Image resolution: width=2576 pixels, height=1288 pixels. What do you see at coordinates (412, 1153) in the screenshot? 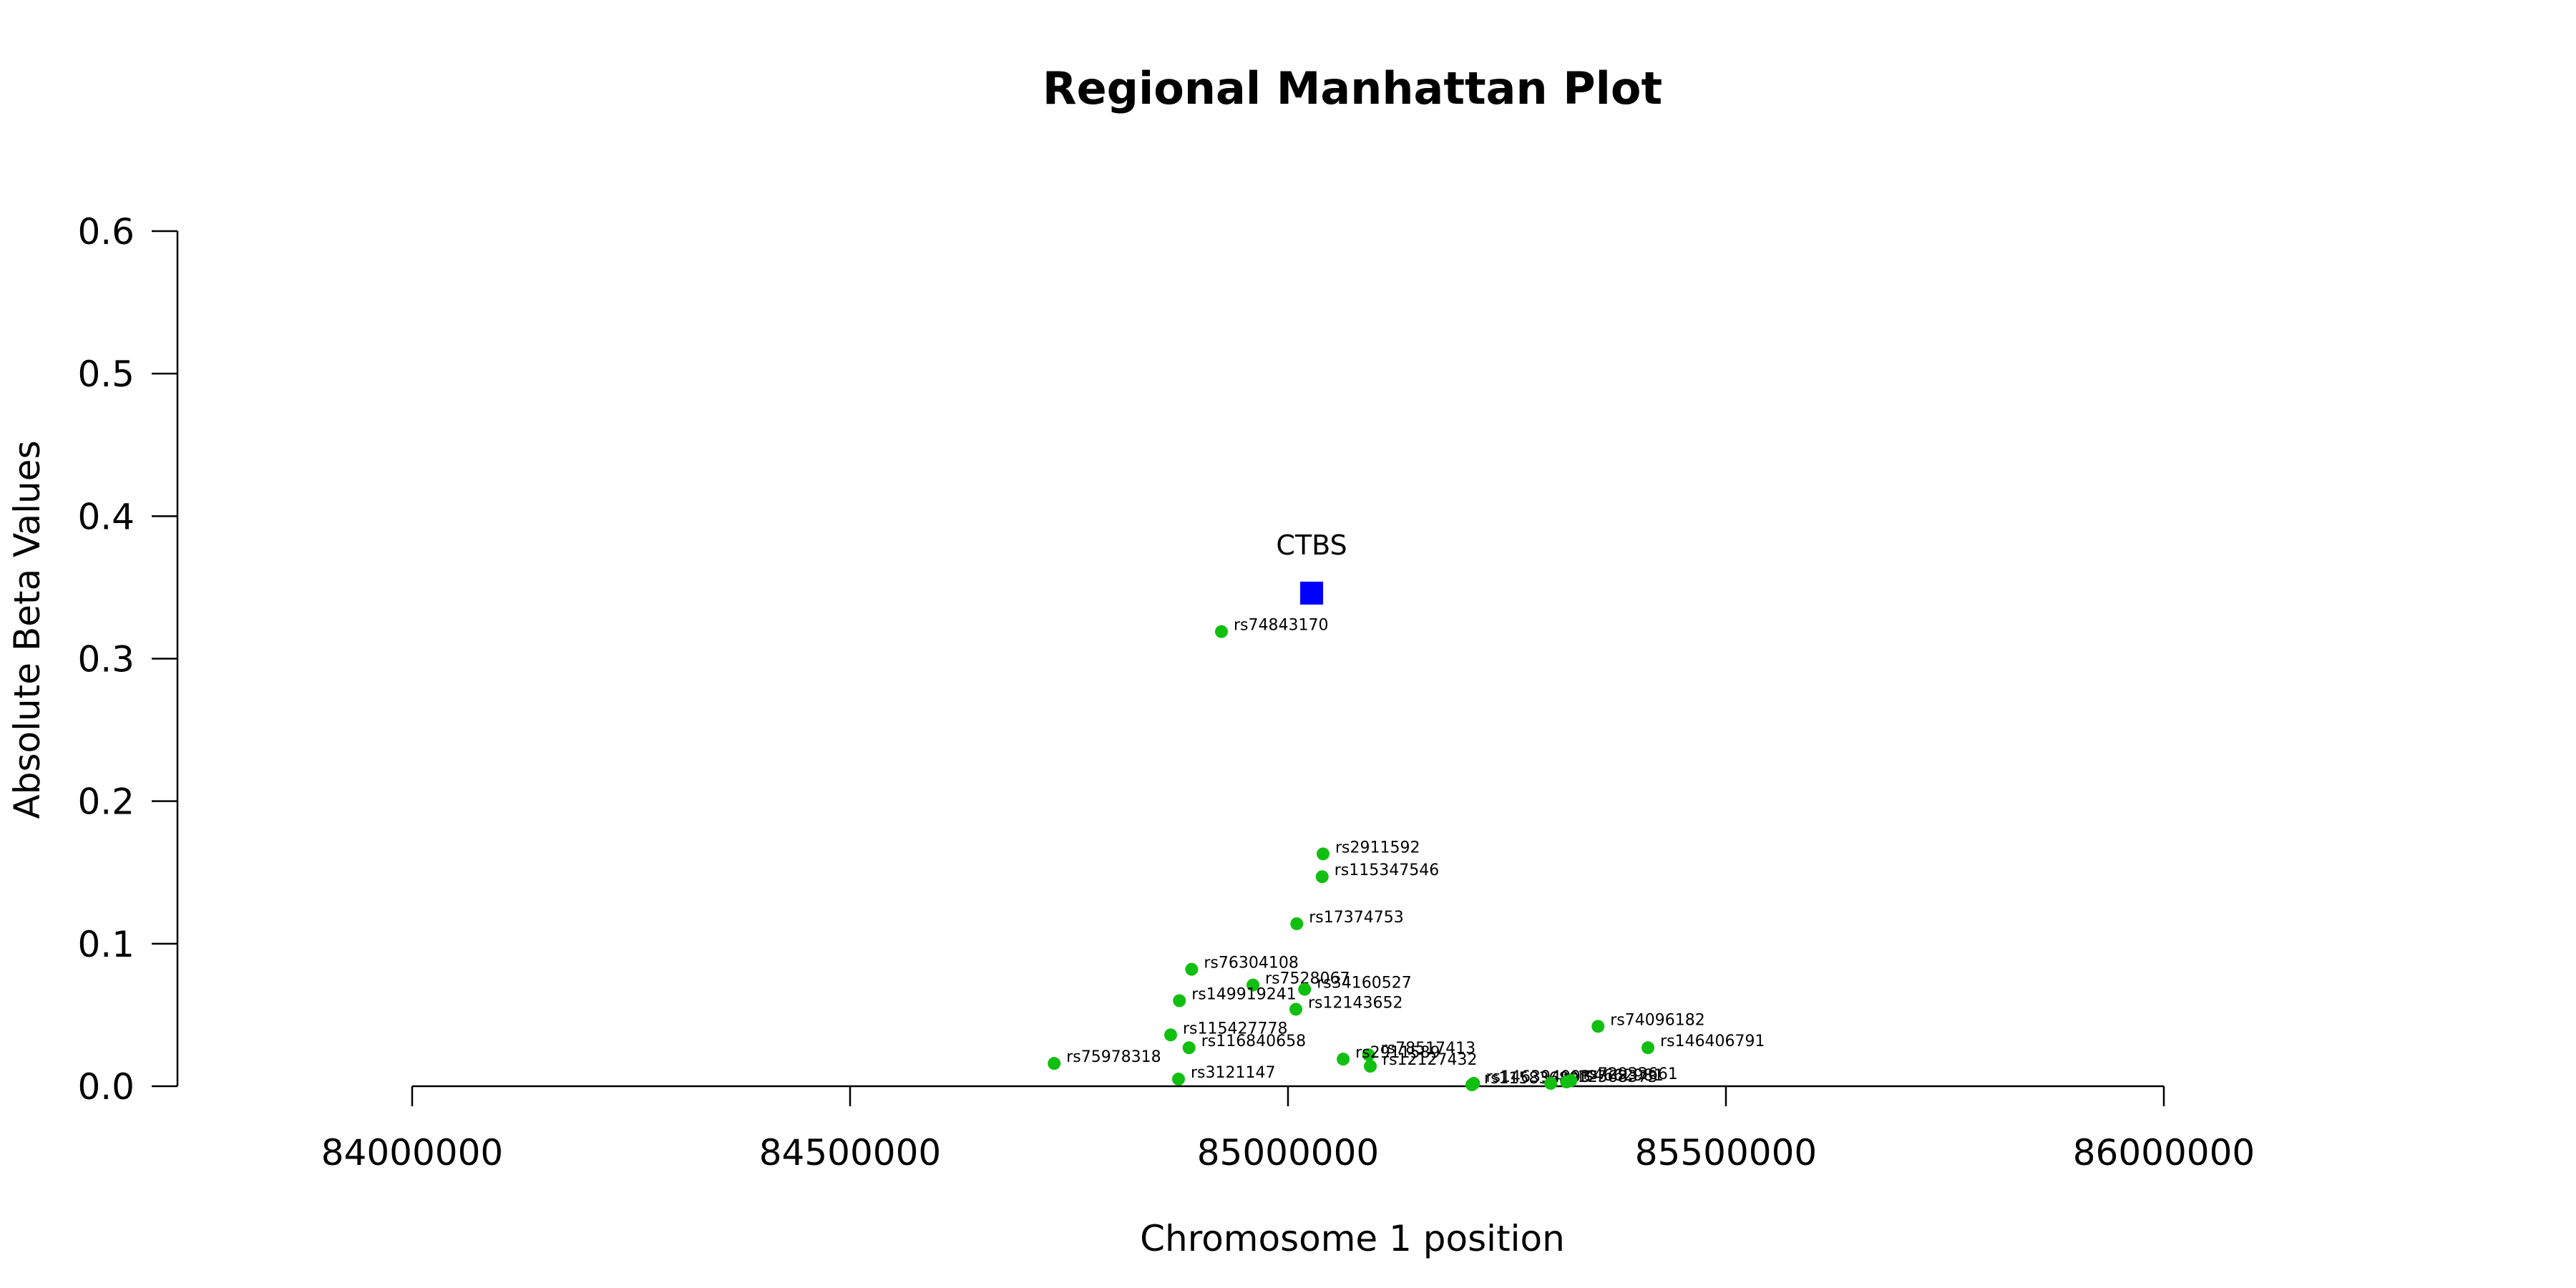
I see `x-tick-label: 84000000` at bounding box center [412, 1153].